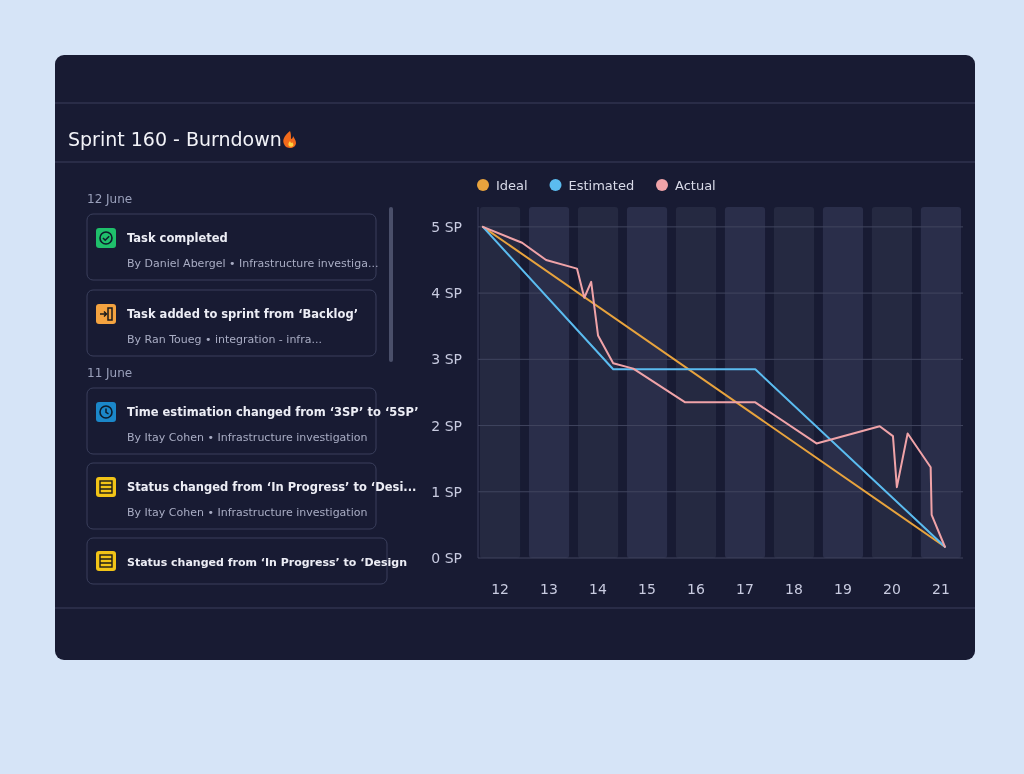  What do you see at coordinates (446, 425) in the screenshot?
I see `y-tick-label: 2 SP` at bounding box center [446, 425].